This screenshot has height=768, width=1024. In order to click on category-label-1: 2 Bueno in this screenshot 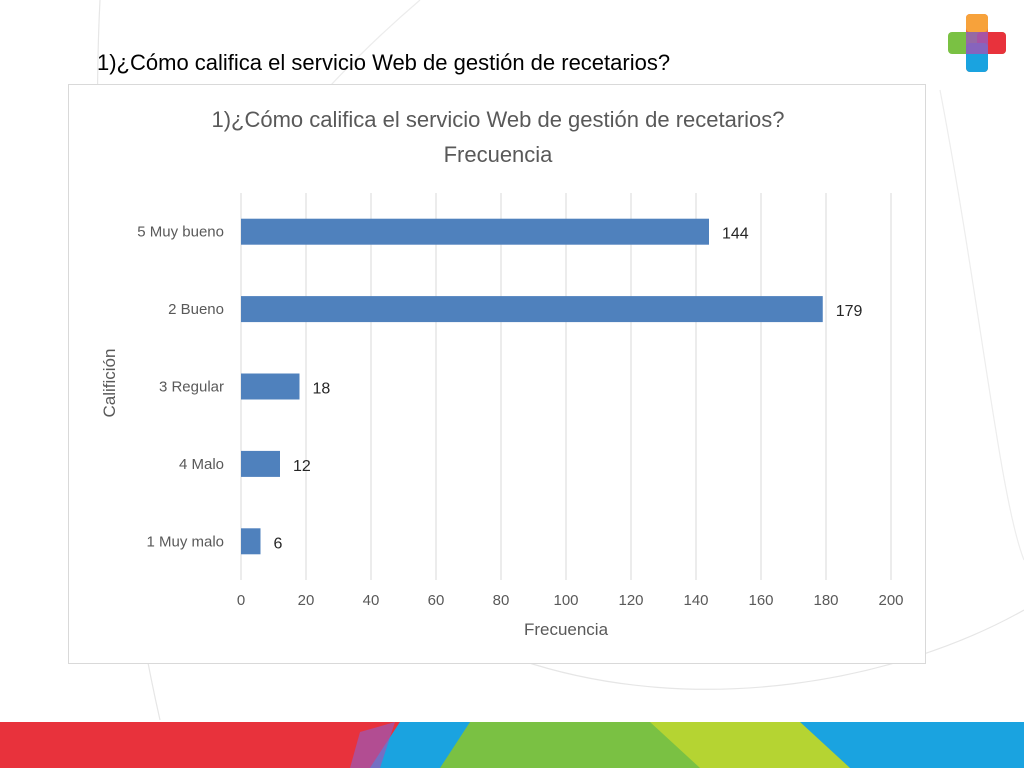, I will do `click(196, 309)`.